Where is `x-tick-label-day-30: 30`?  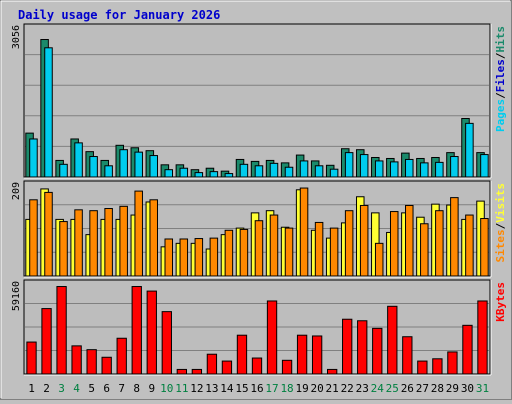
x-tick-label-day-30: 30 is located at coordinates (467, 388).